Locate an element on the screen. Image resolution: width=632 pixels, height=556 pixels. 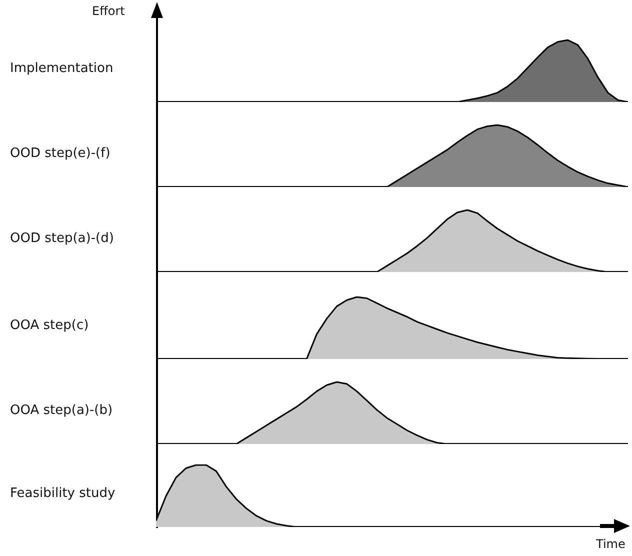
text: OOD step(a)-(d) is located at coordinates (62, 238).